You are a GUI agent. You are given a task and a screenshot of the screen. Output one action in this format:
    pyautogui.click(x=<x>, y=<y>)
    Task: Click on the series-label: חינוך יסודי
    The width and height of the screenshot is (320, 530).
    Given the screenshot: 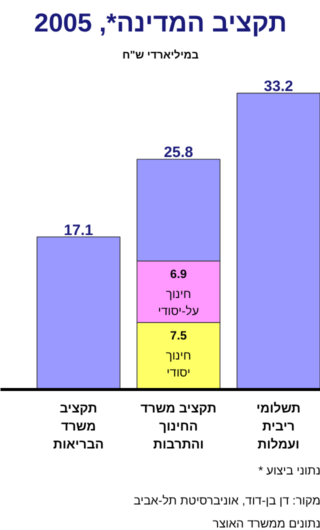 What is the action you would take?
    pyautogui.click(x=179, y=364)
    